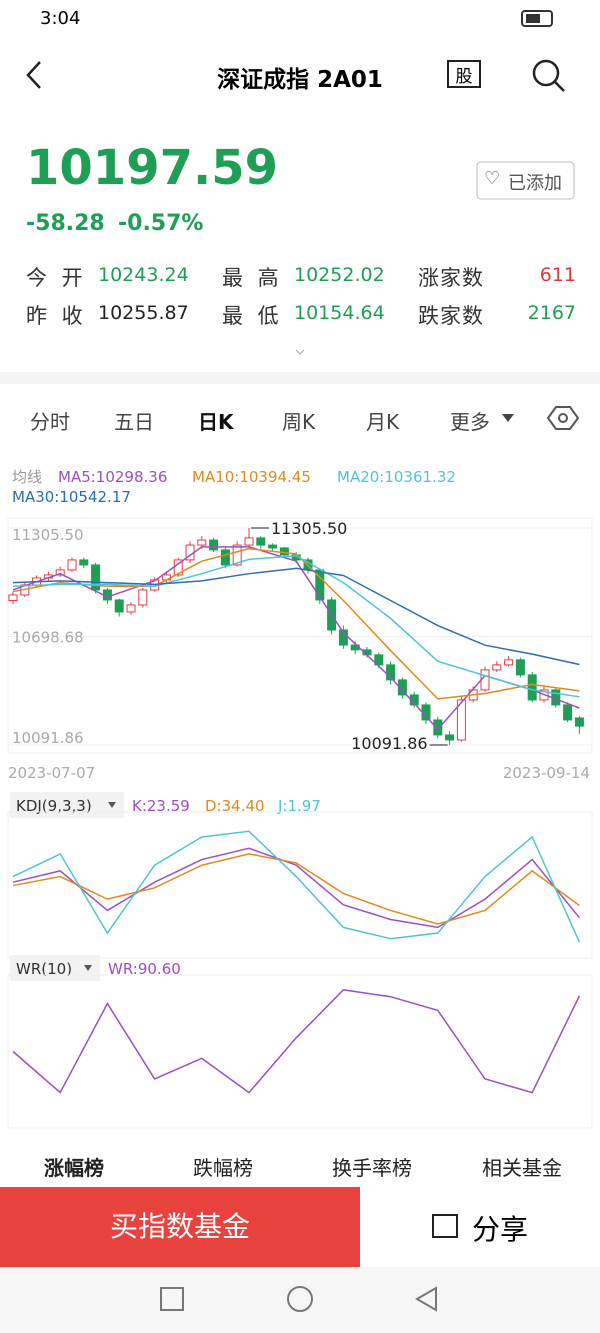 The height and width of the screenshot is (1333, 600). I want to click on legend-title: 均线, so click(27, 477).